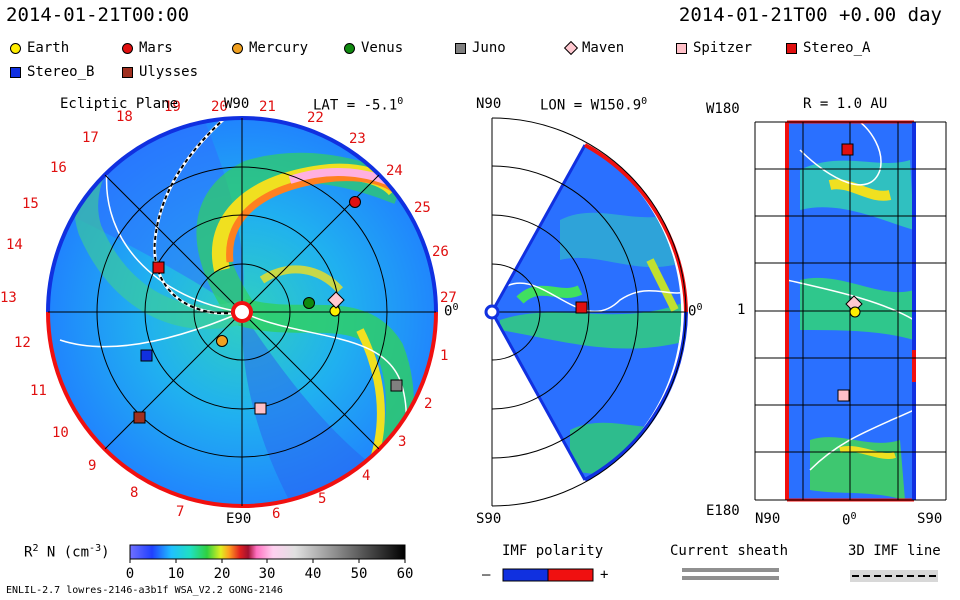  Describe the element at coordinates (402, 442) in the screenshot. I see `carr-3: 3` at that location.